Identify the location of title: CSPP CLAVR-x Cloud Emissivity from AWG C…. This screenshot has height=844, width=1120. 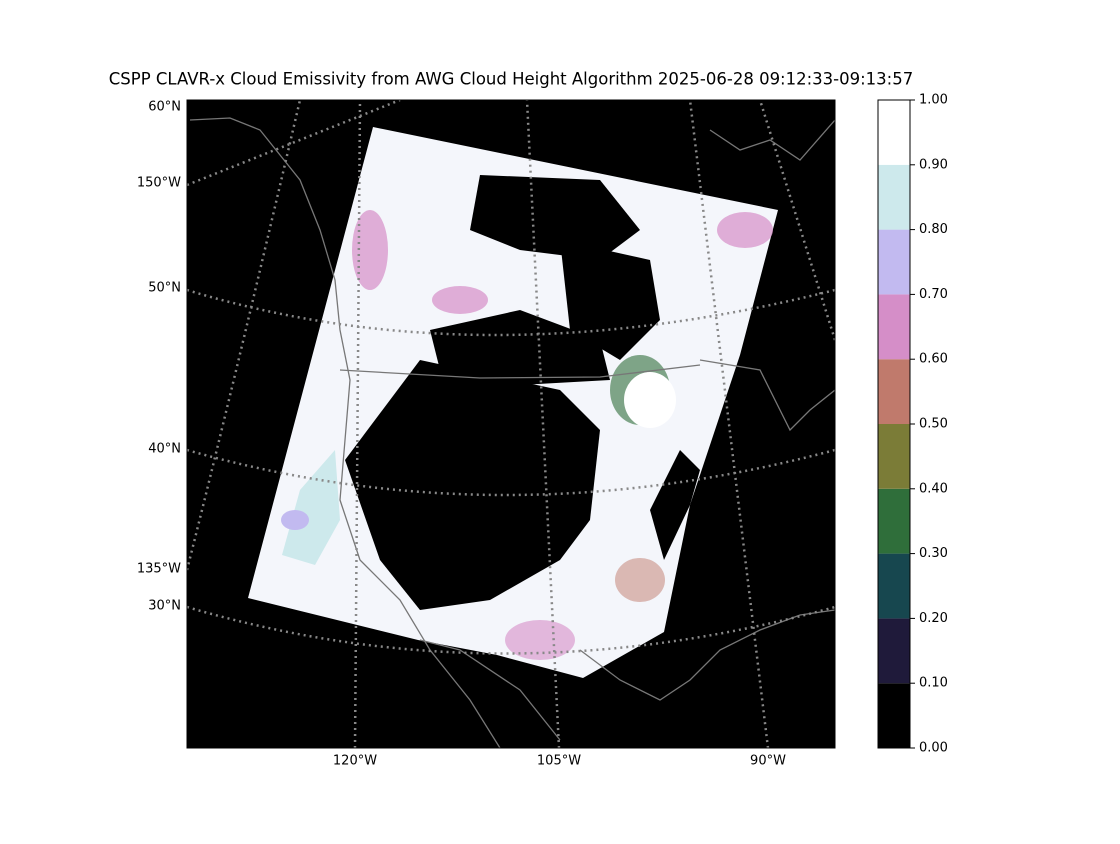
(511, 79).